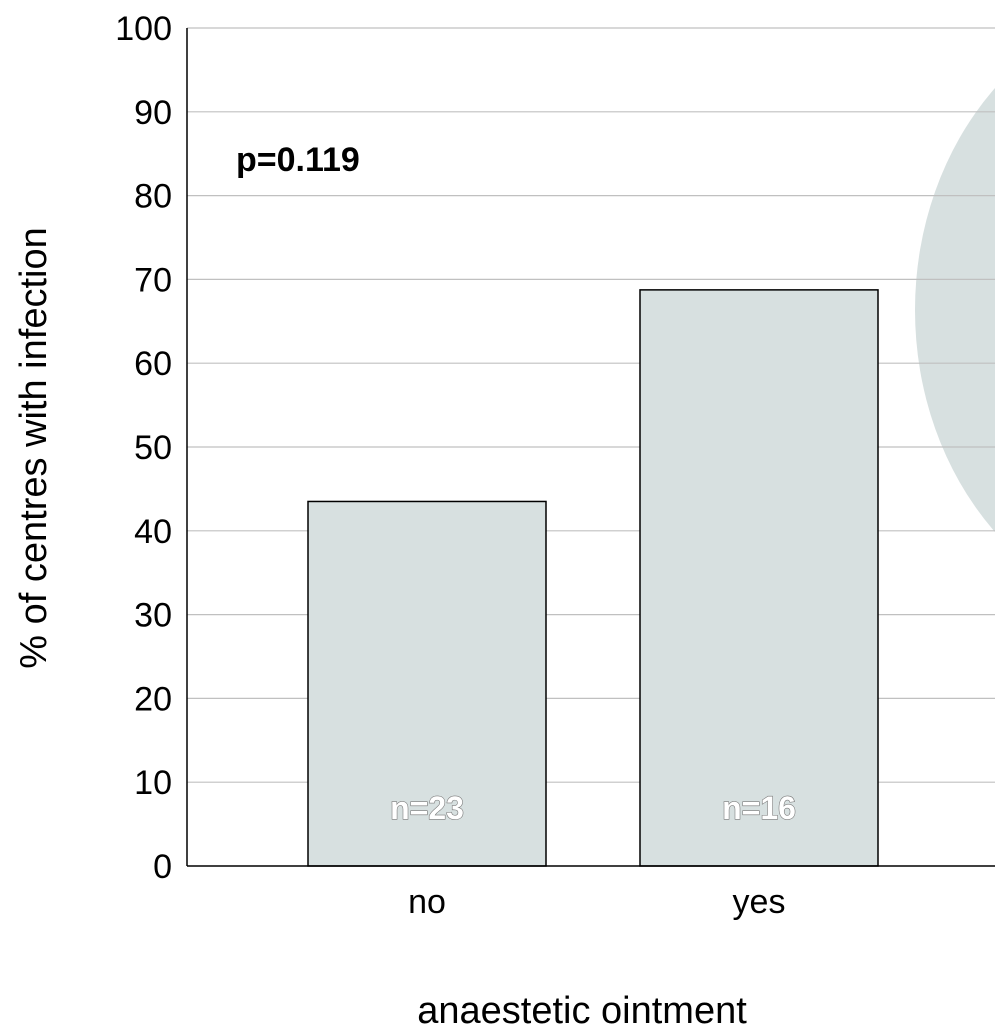  Describe the element at coordinates (153, 783) in the screenshot. I see `y-tick-label: 10` at that location.